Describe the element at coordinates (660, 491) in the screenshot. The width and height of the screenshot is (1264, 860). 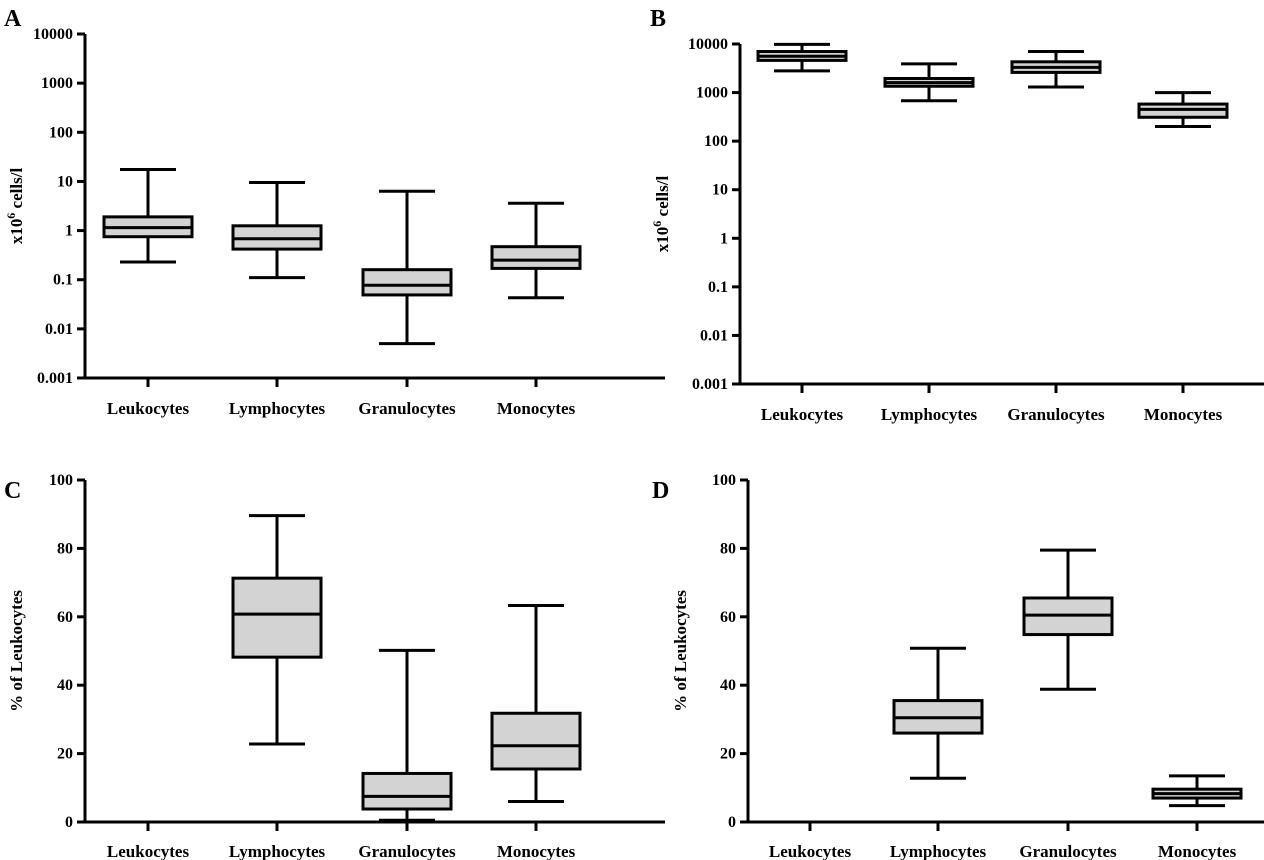
I see `panel-letter: D` at that location.